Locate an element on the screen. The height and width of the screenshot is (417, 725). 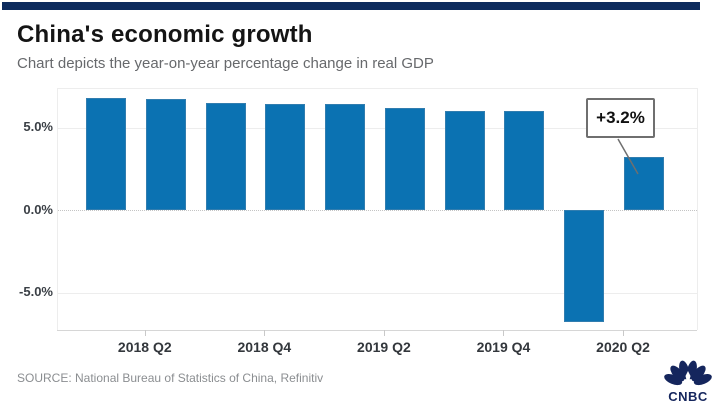
bar-2020-q2 is located at coordinates (644, 183).